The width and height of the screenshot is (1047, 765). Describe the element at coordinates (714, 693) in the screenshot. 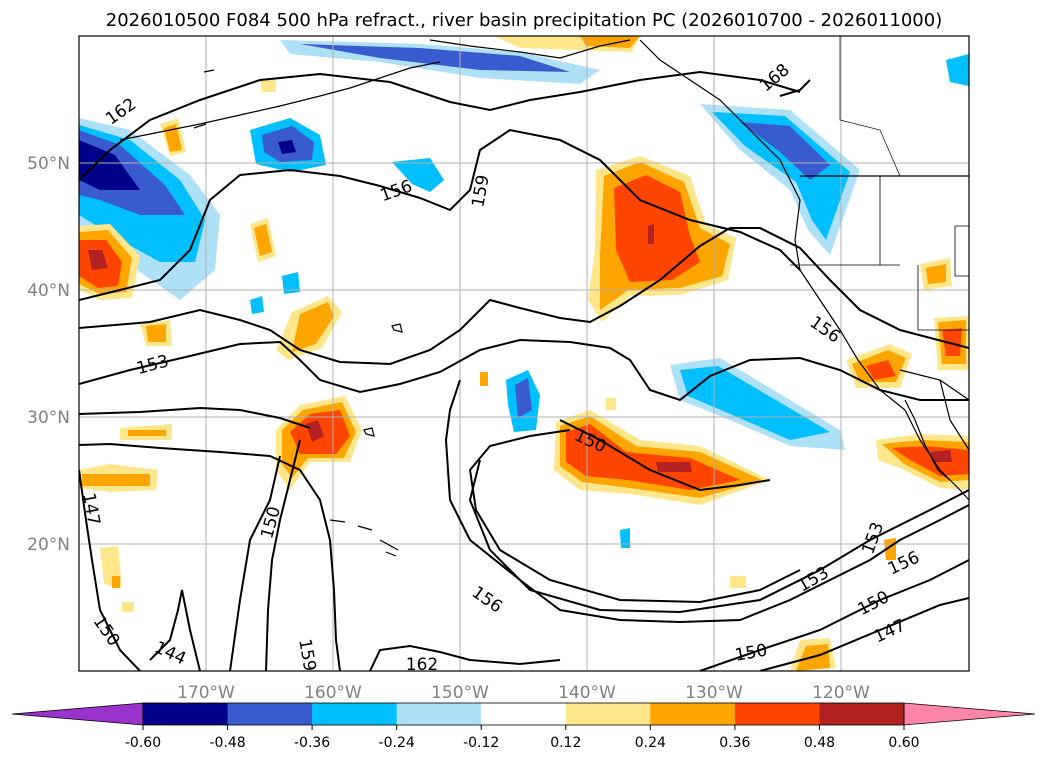

I see `x-tick-label: 130°W` at that location.